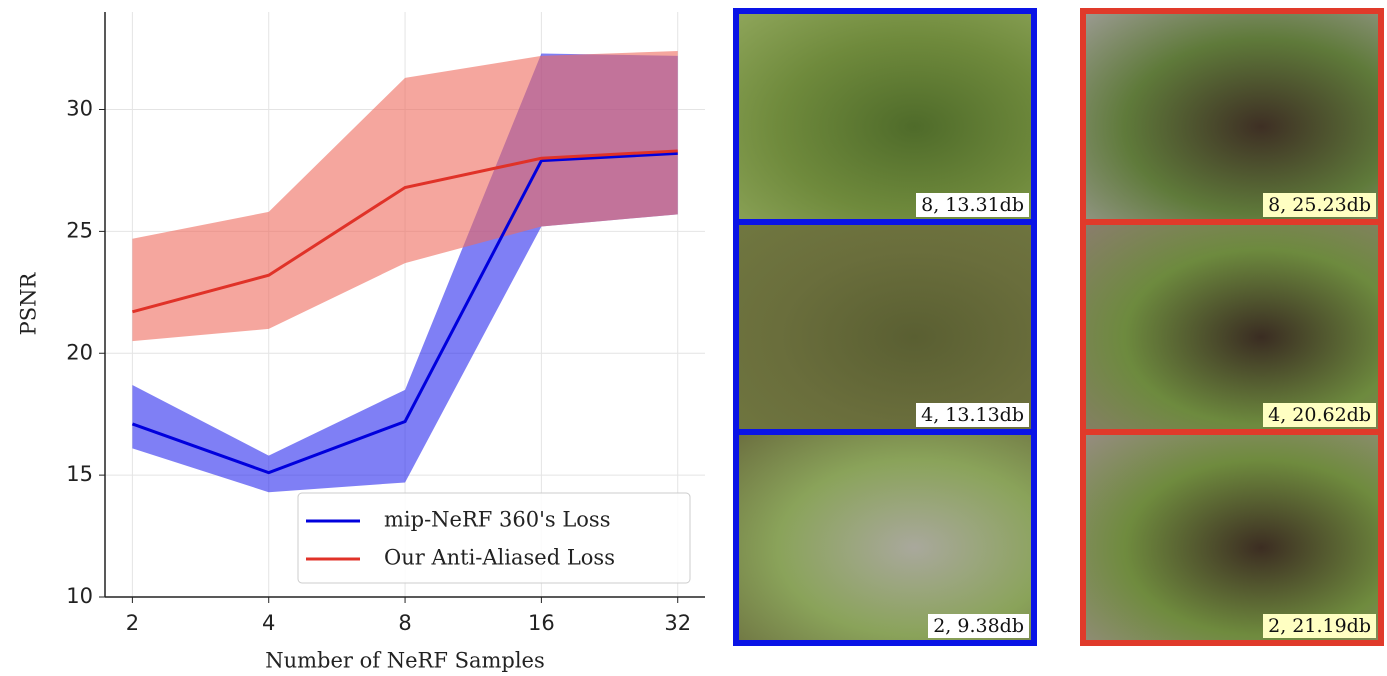 This screenshot has width=1387, height=676. I want to click on image-label: 4, 13.13db, so click(972, 415).